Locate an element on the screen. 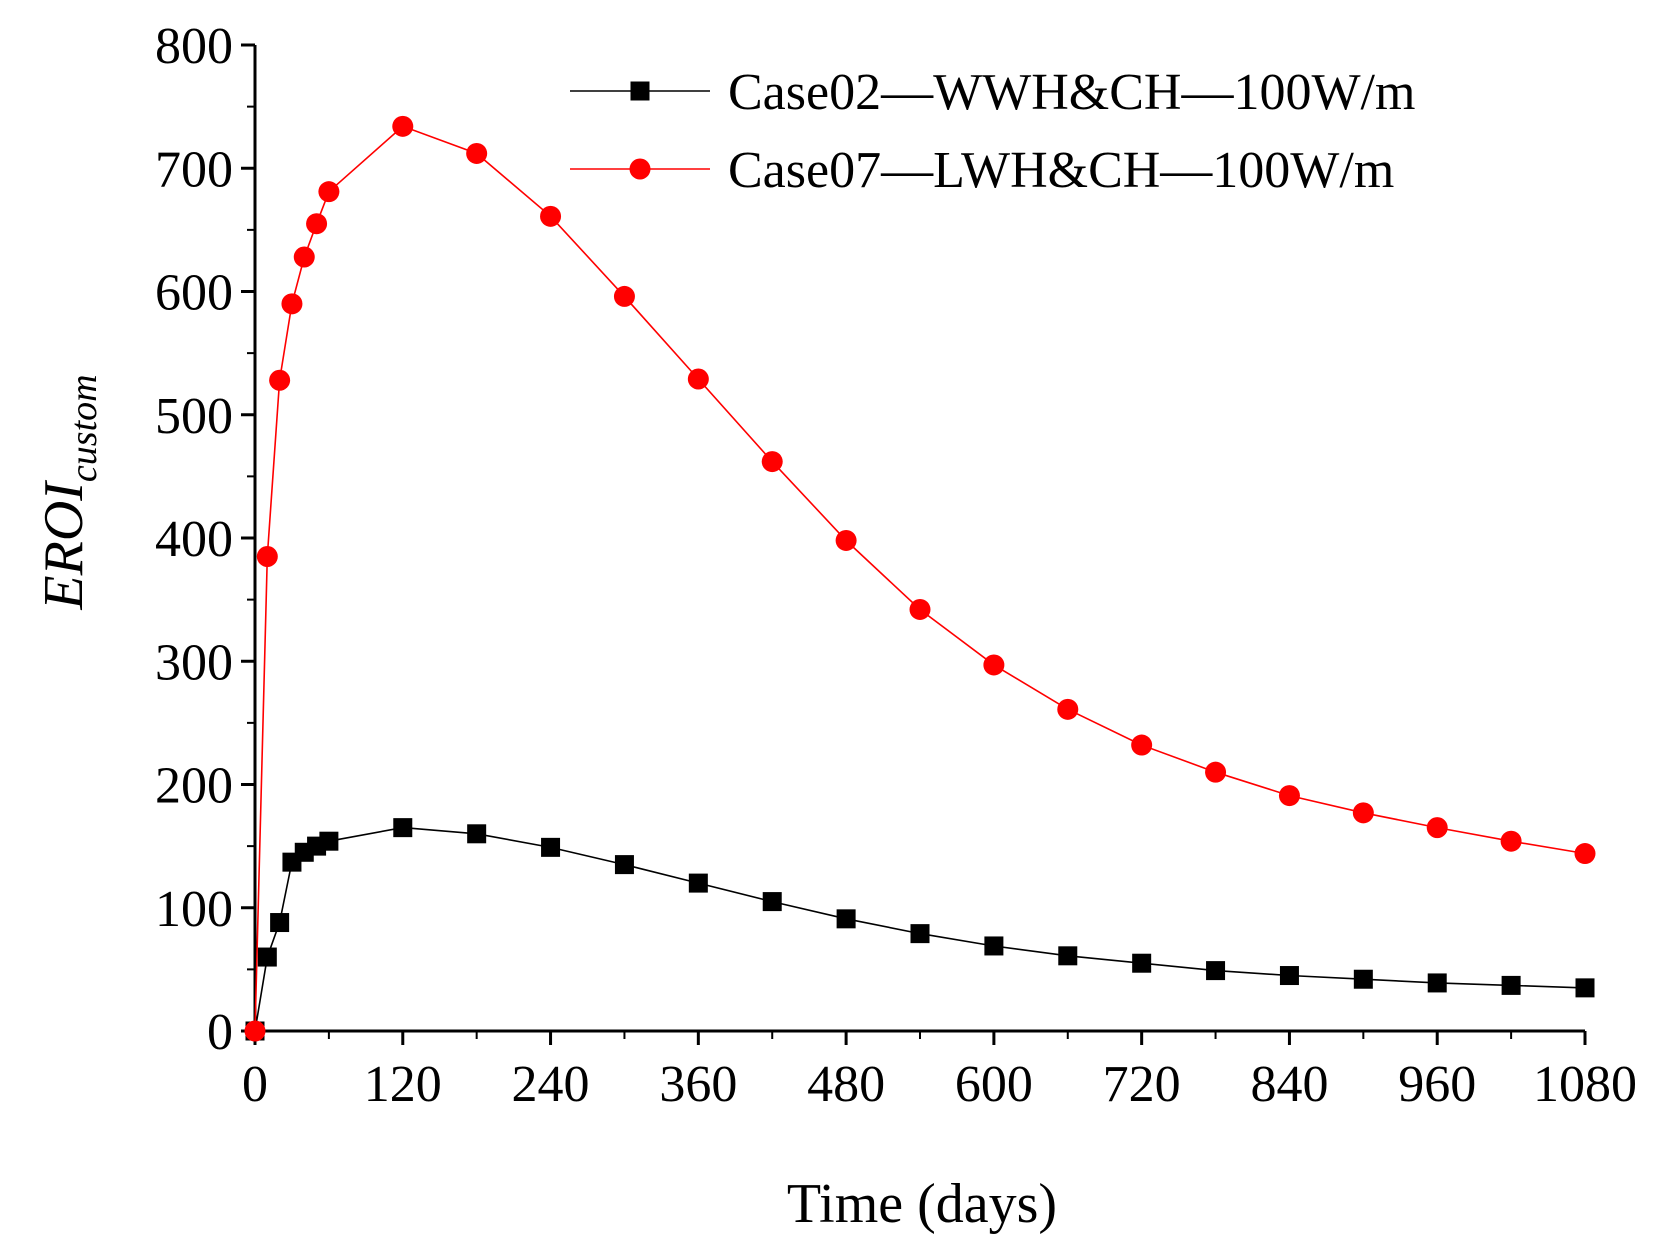 The image size is (1667, 1251). y-tick-label: 100 is located at coordinates (194, 909).